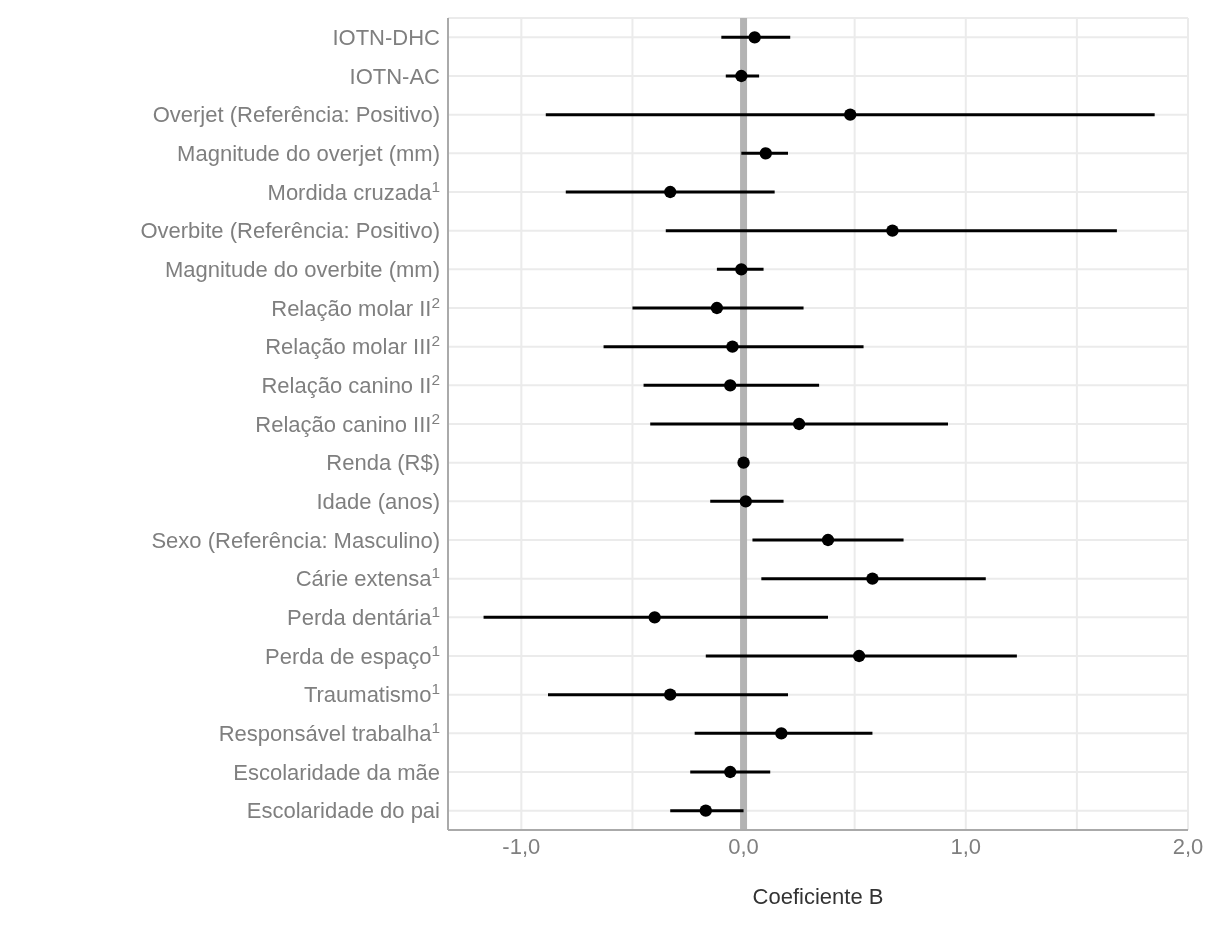 The image size is (1226, 928). What do you see at coordinates (818, 896) in the screenshot?
I see `x-axis-title: Coeficiente B` at bounding box center [818, 896].